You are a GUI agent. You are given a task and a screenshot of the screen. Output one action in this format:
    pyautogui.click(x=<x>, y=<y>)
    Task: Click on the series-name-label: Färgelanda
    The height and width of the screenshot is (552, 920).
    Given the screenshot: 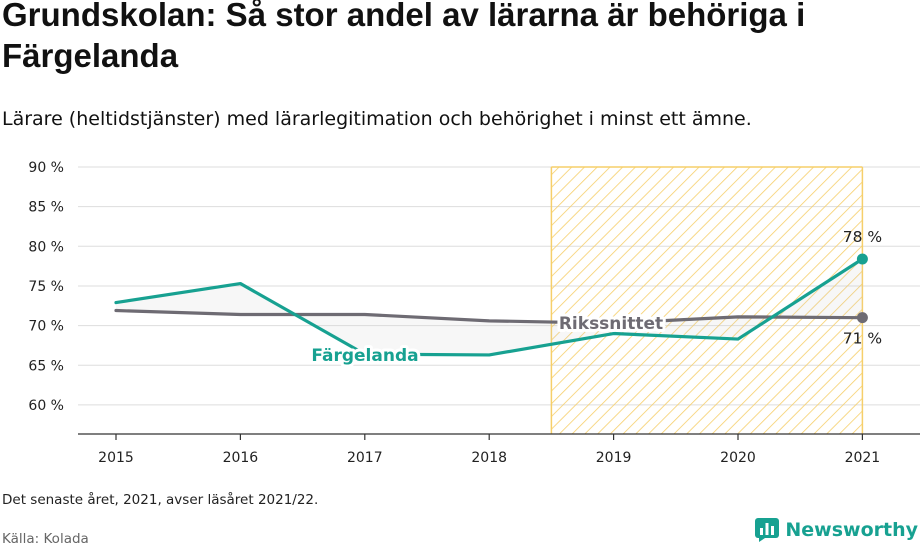 What is the action you would take?
    pyautogui.click(x=364, y=356)
    